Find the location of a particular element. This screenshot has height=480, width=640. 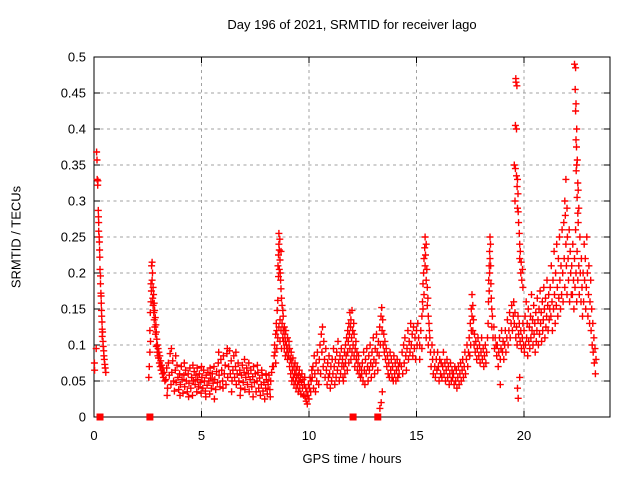

y-tick-label: 0.4 is located at coordinates (77, 129).